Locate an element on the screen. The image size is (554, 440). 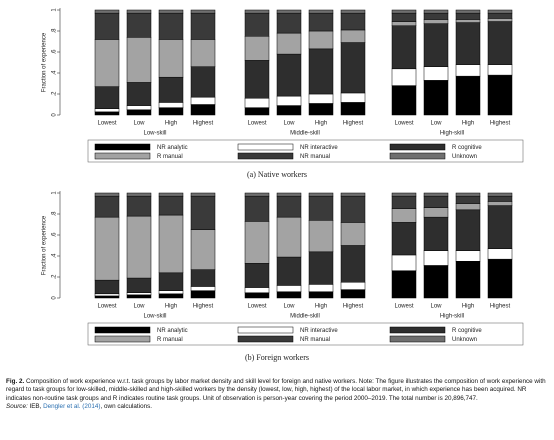
source-text: IEB, is located at coordinates (35, 407).